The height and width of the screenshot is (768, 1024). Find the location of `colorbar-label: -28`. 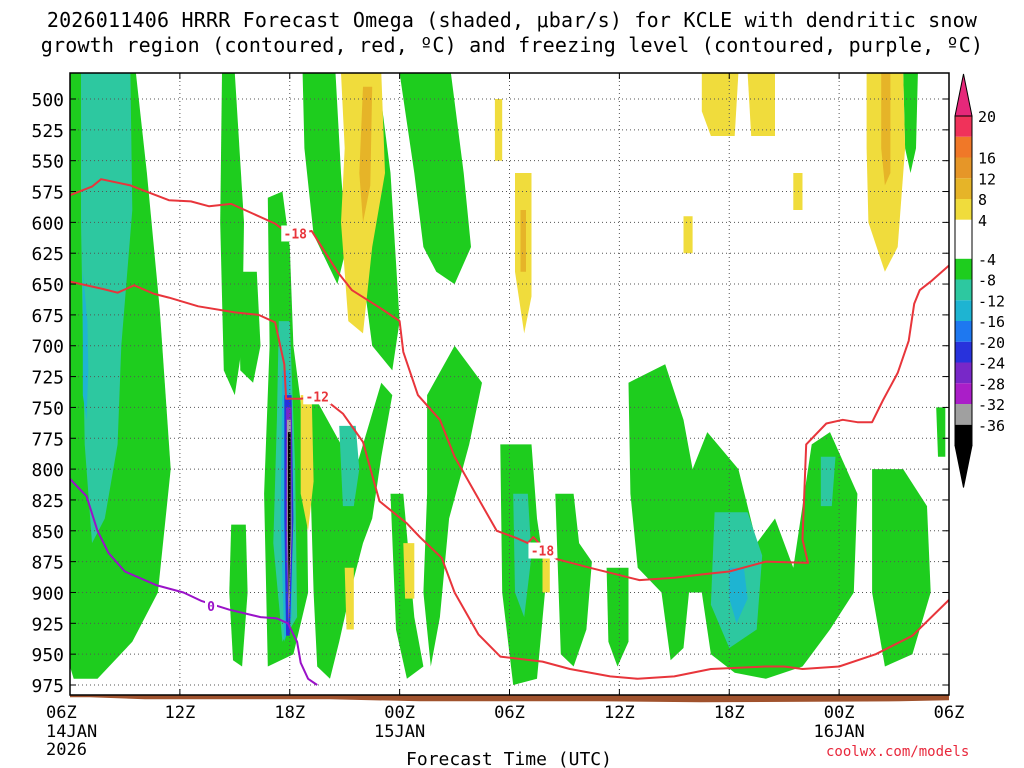

colorbar-label: -28 is located at coordinates (991, 384).